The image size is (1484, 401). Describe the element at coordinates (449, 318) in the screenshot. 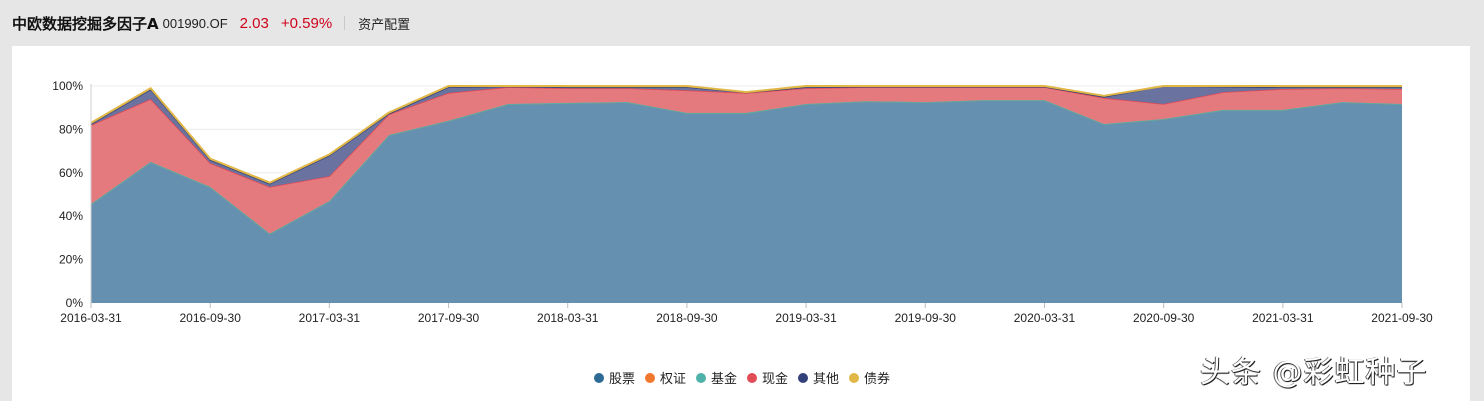

I see `x-tick-label: 2017-09-30` at that location.